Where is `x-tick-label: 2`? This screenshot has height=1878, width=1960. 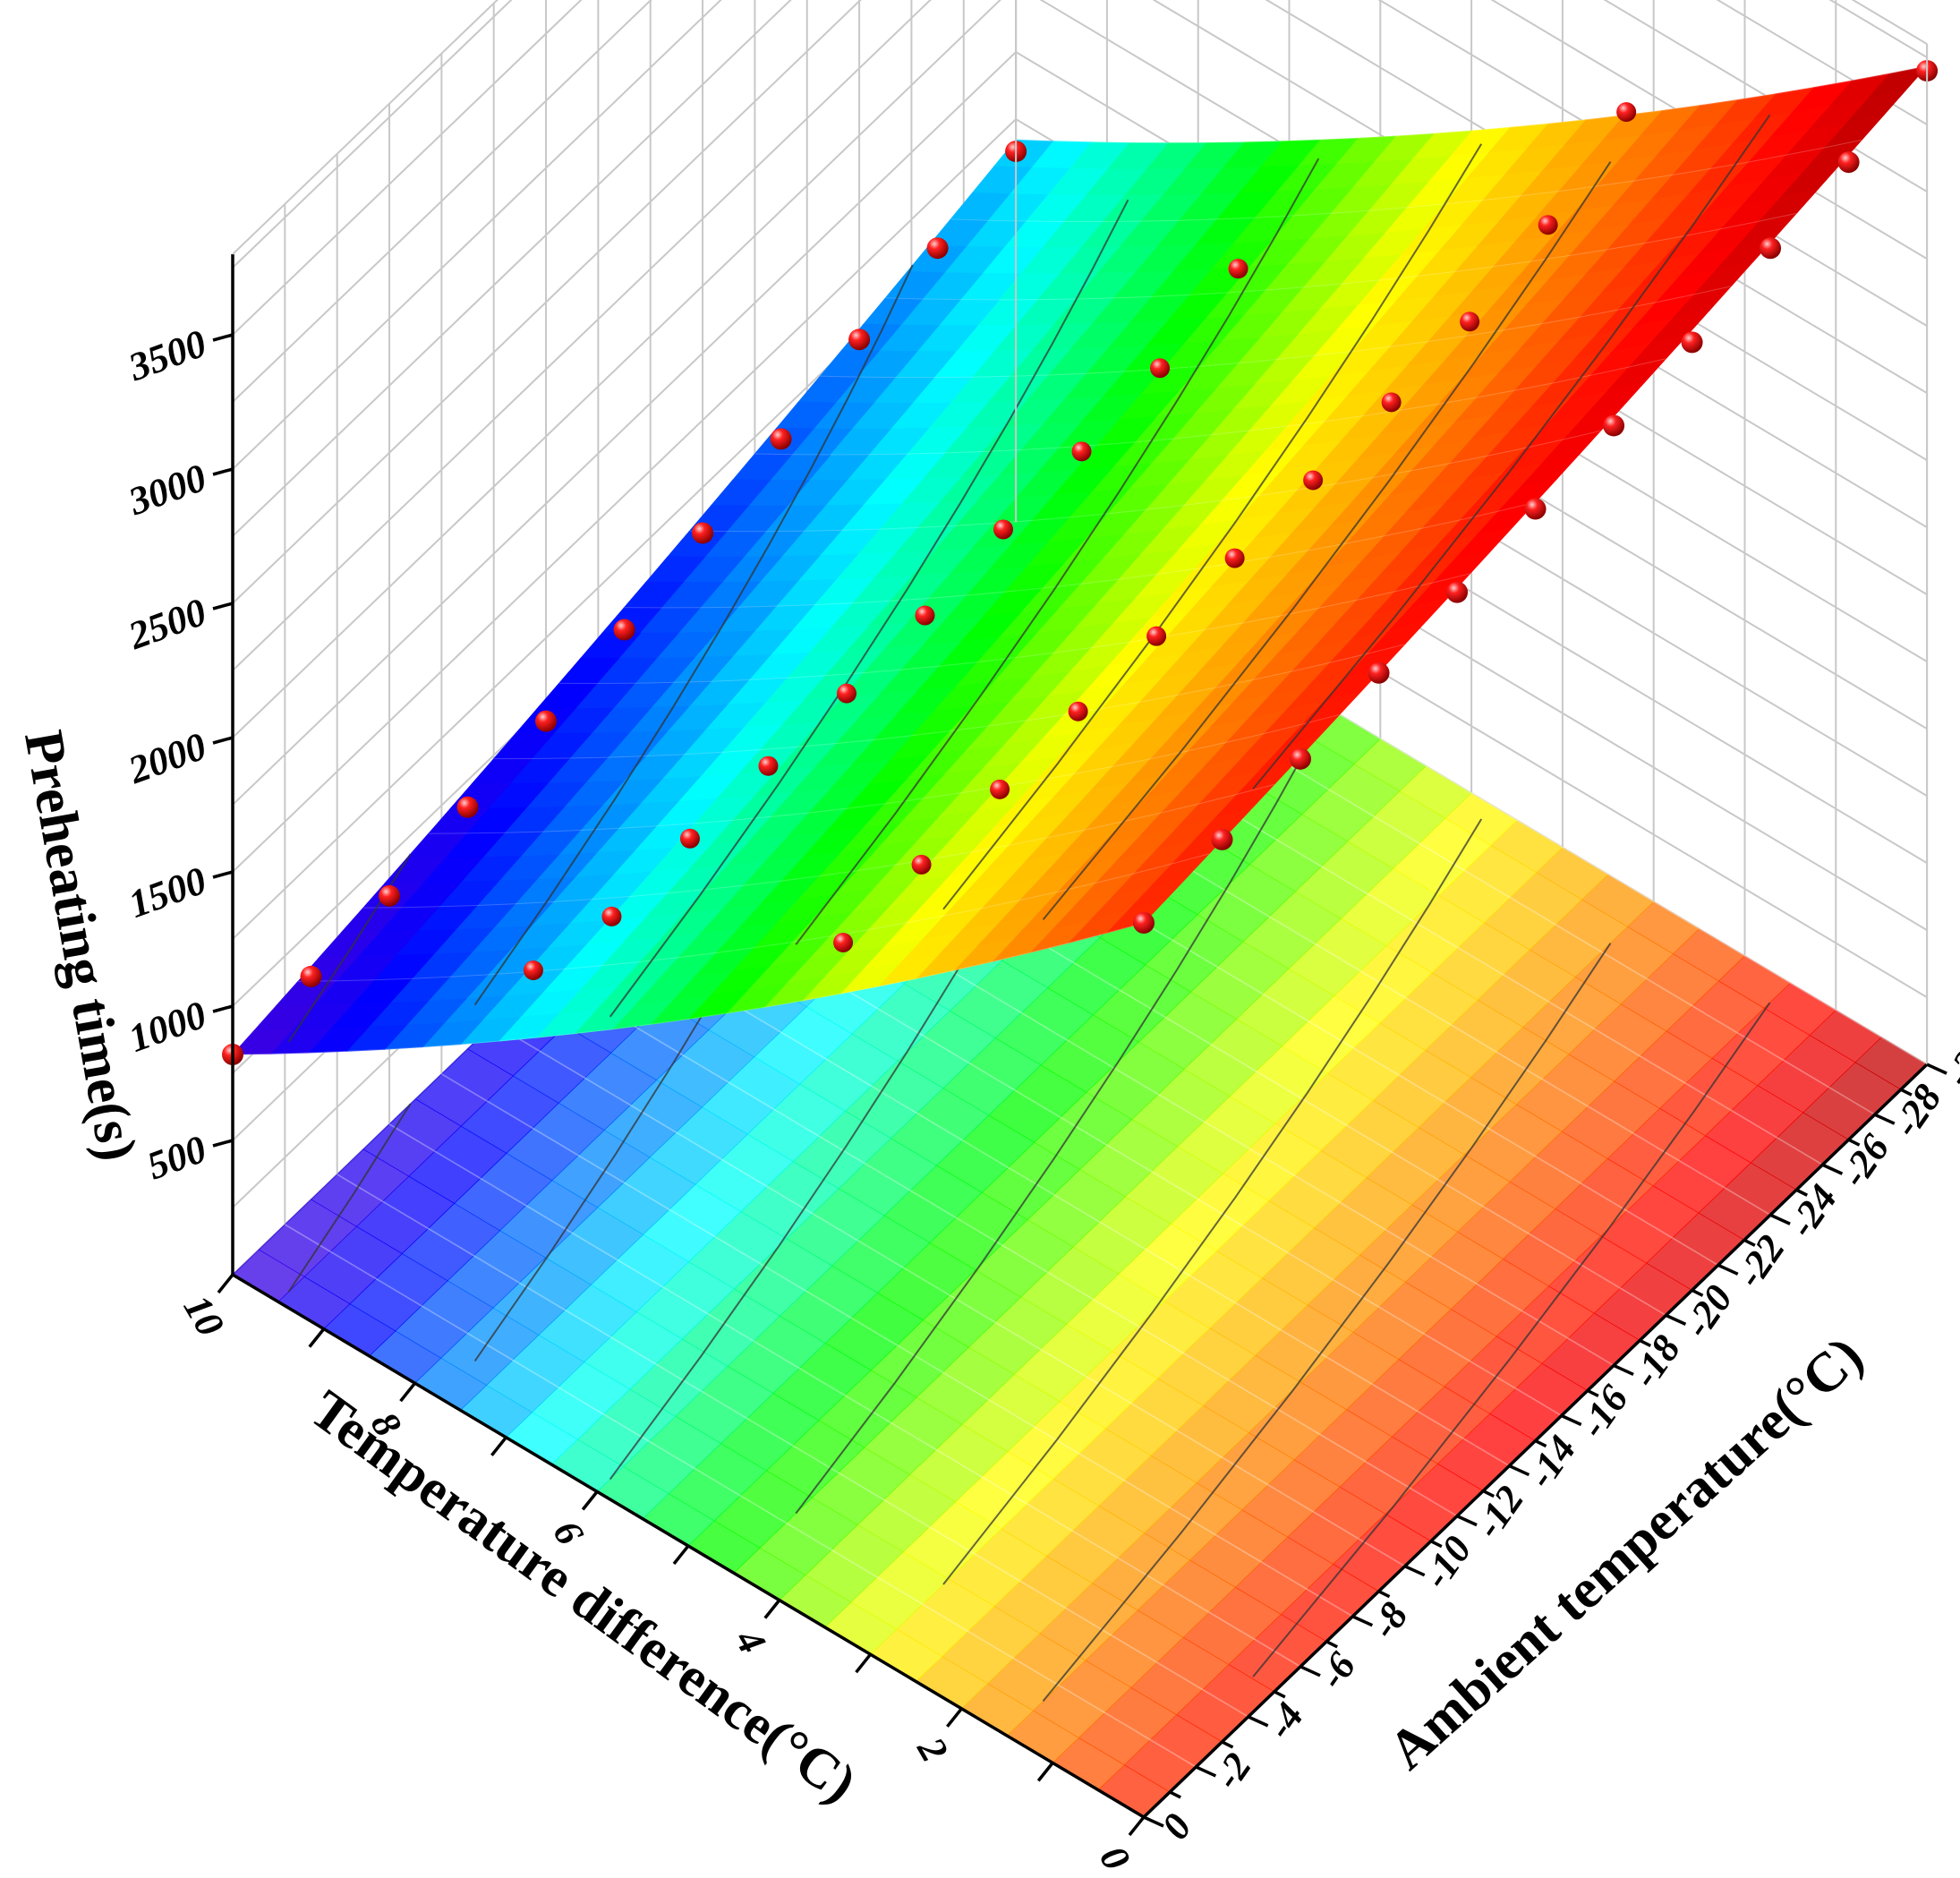 x-tick-label: 2 is located at coordinates (932, 1749).